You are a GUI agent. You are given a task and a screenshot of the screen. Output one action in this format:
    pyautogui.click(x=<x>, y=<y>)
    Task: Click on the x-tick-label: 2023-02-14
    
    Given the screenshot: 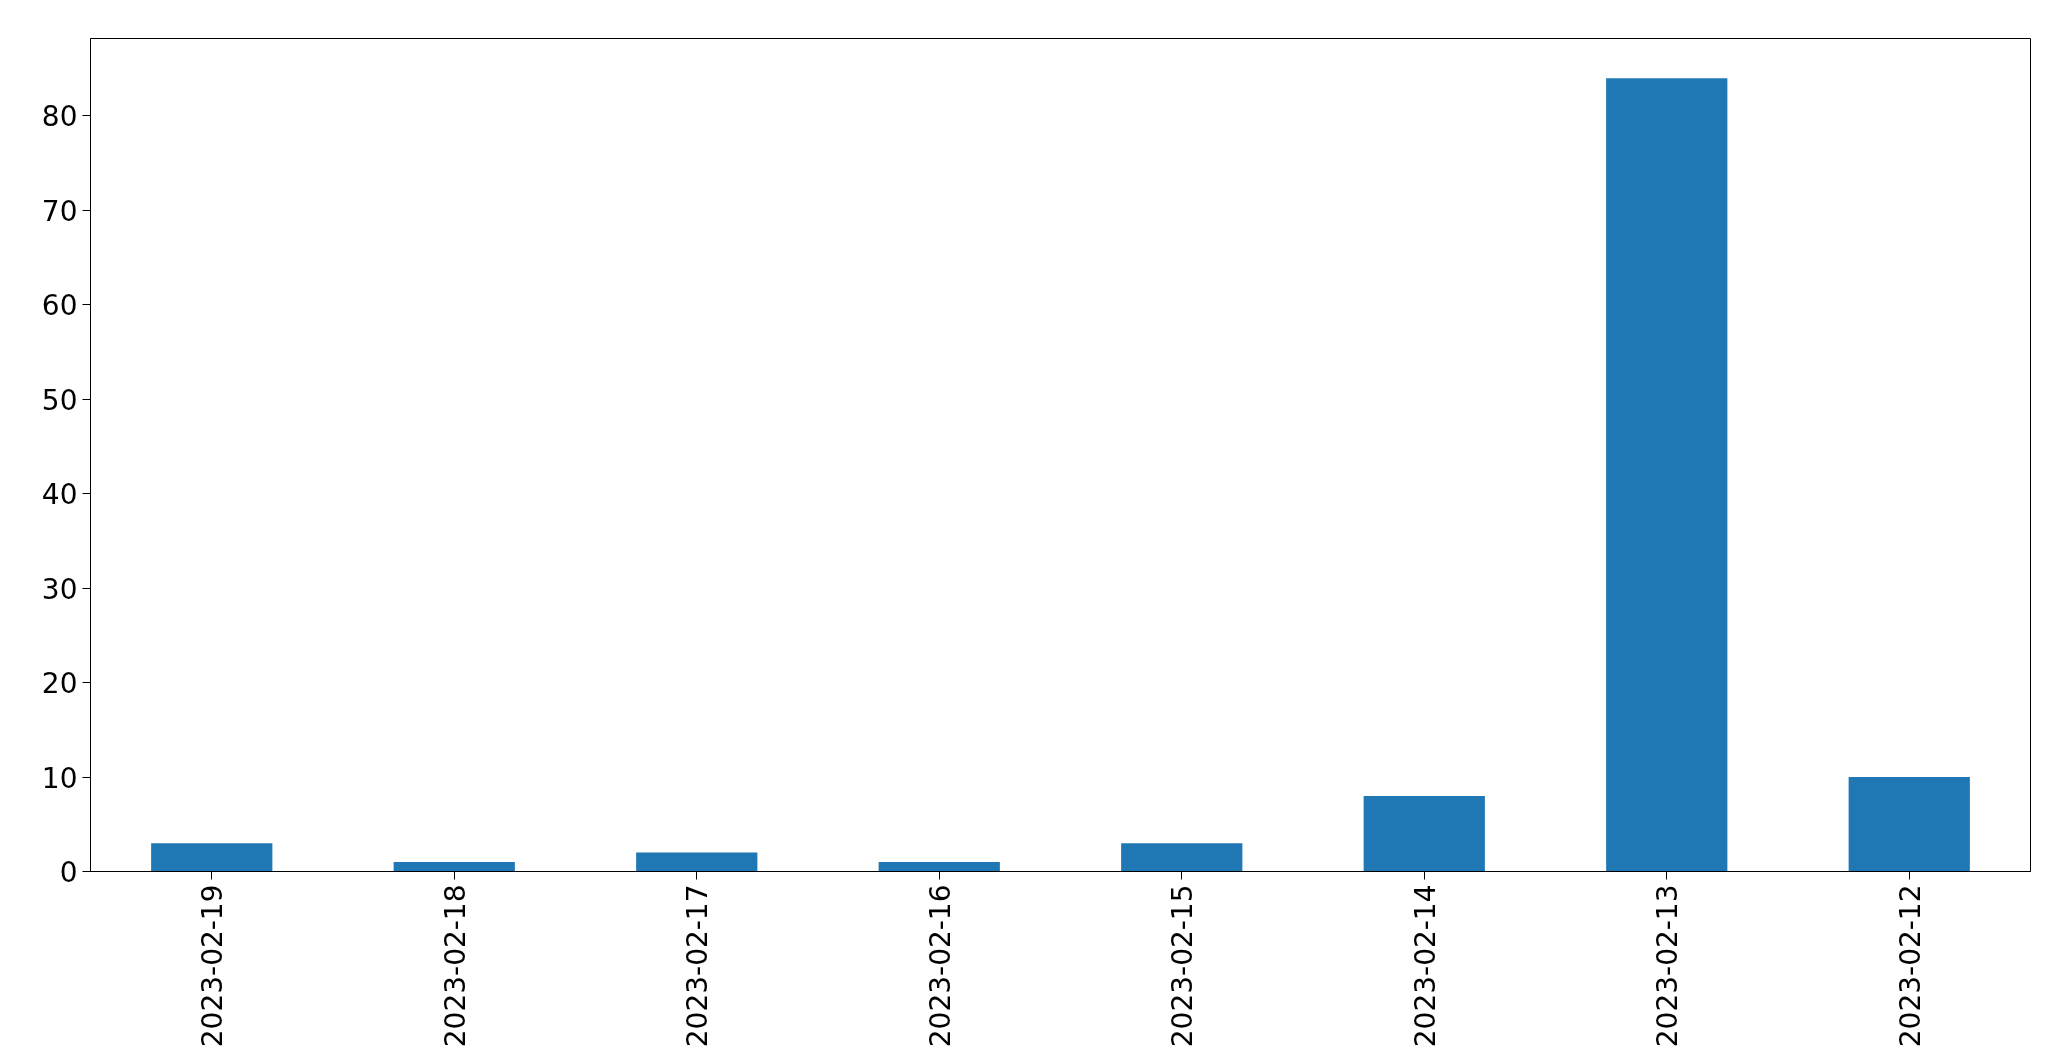 What is the action you would take?
    pyautogui.click(x=1425, y=966)
    